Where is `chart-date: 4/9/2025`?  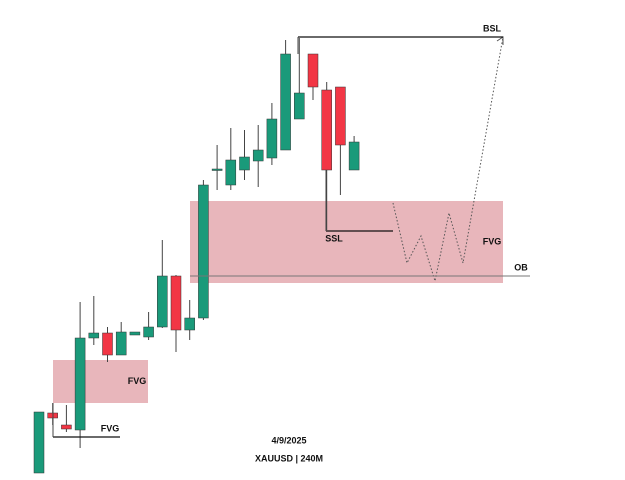
chart-date: 4/9/2025 is located at coordinates (288, 440).